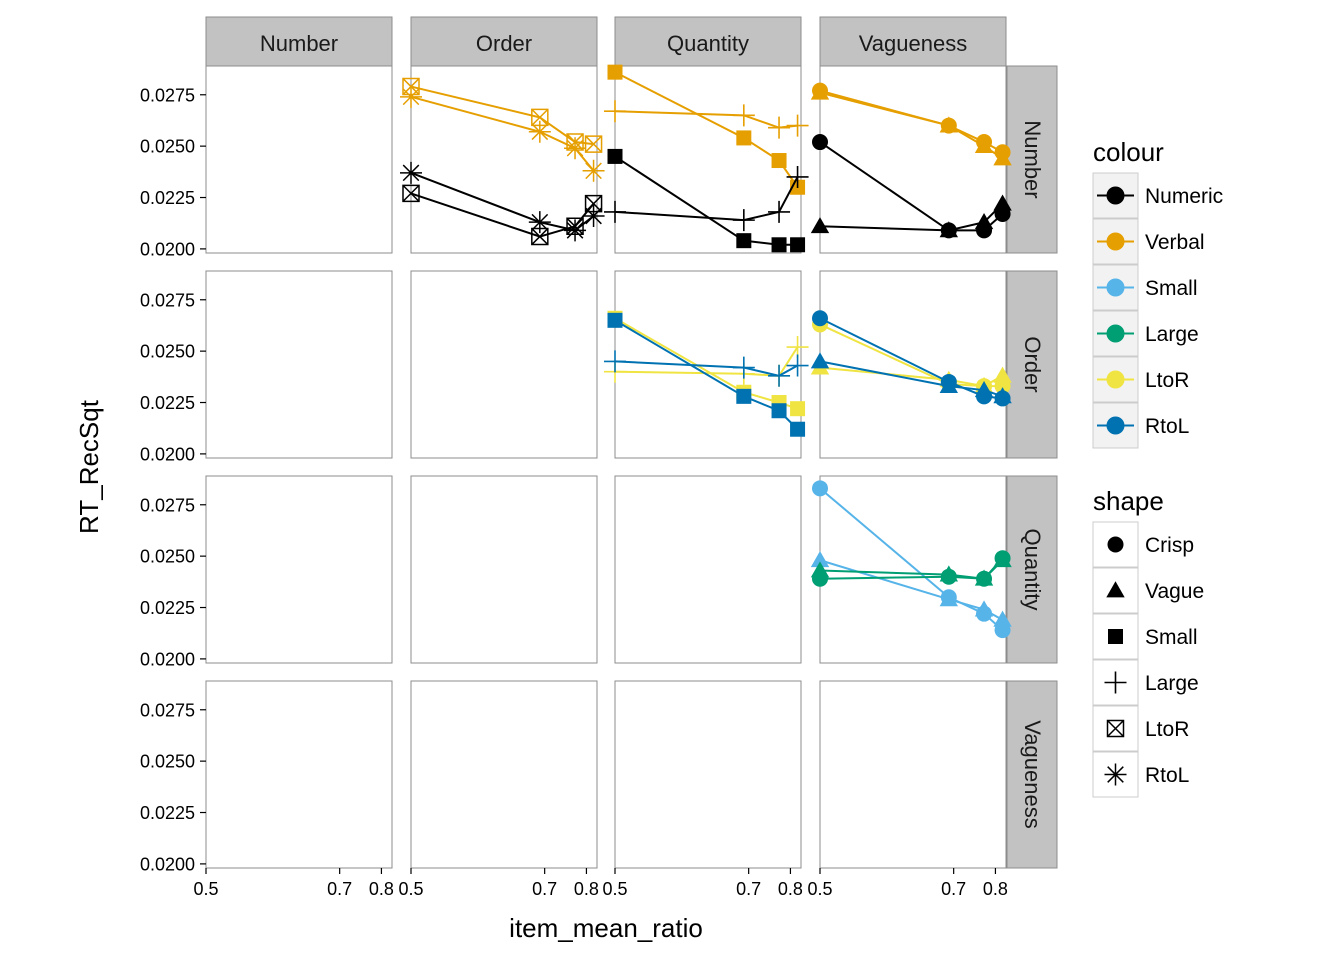 The height and width of the screenshot is (960, 1344). I want to click on legend-shape-item: LtoR, so click(1140, 728).